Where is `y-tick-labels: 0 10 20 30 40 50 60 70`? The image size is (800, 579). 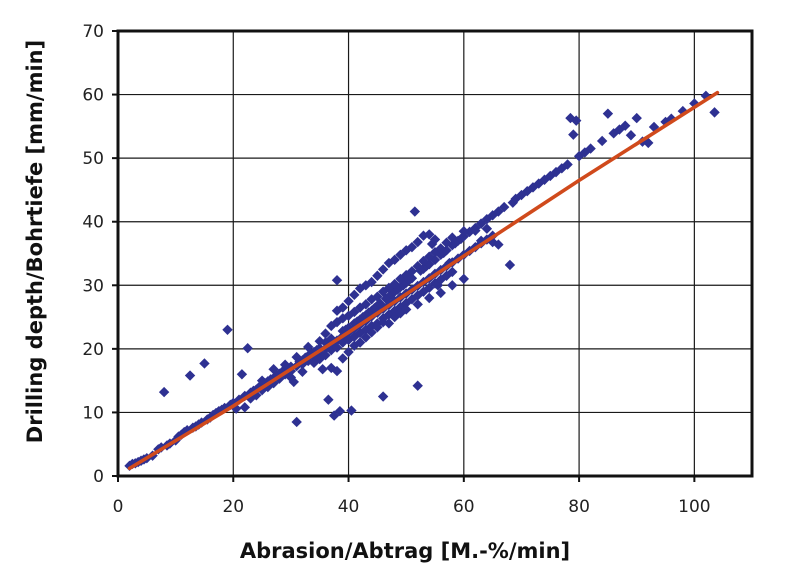
y-tick-labels: 0 10 20 30 40 50 60 70 is located at coordinates (100, 254).